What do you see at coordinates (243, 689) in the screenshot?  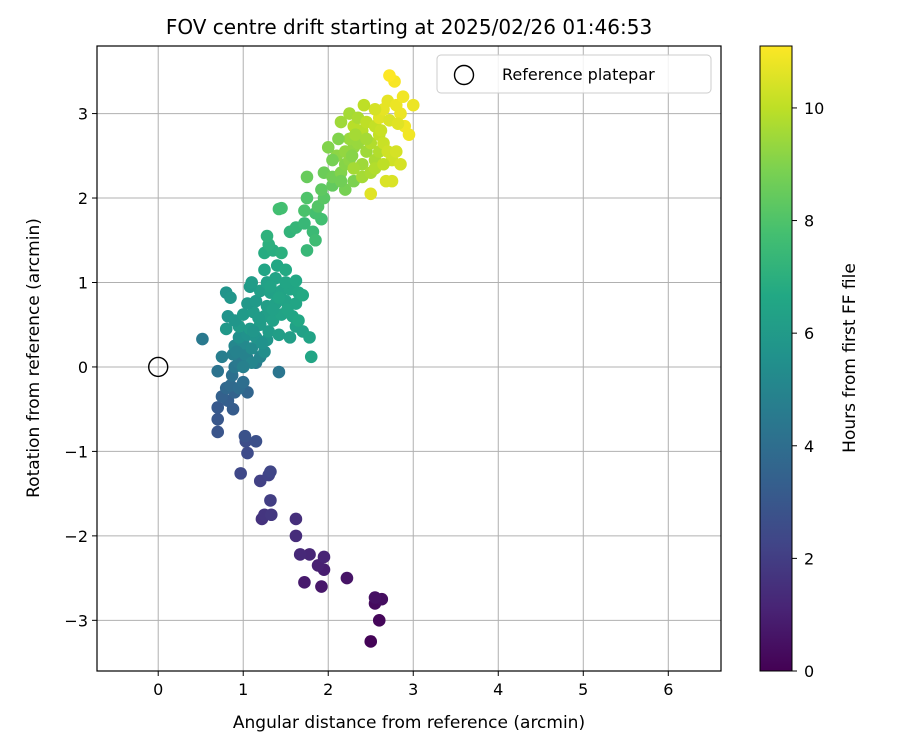 I see `x-tick-label: 1` at bounding box center [243, 689].